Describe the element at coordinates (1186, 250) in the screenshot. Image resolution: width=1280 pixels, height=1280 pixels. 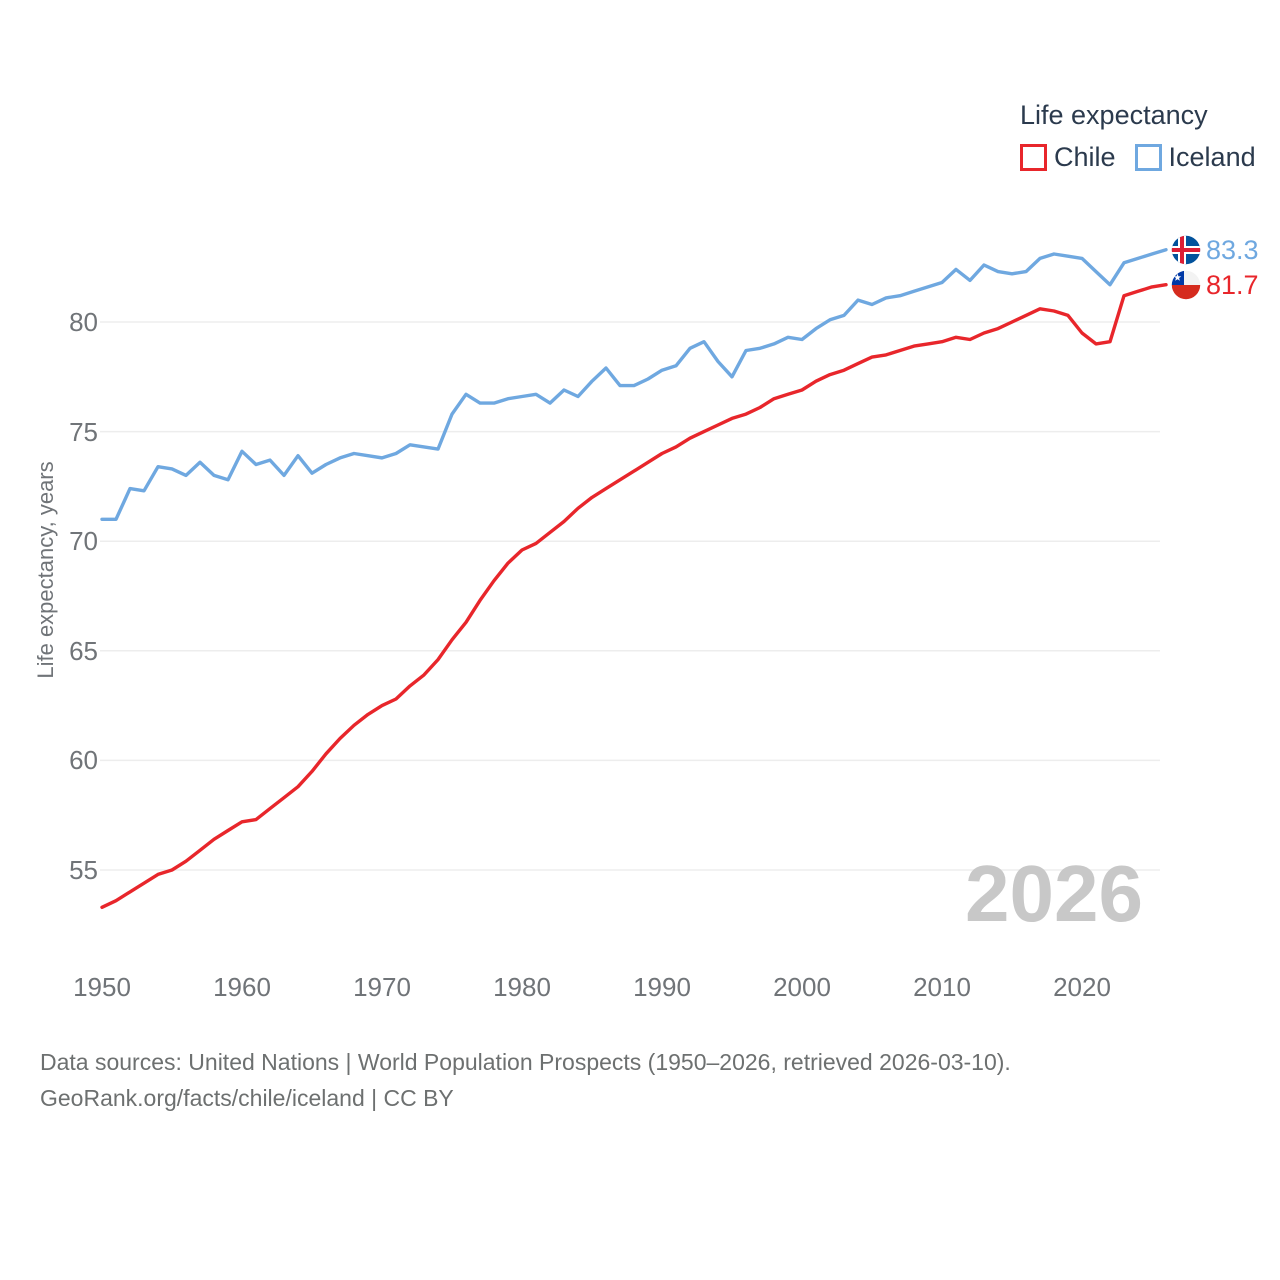
I see `iceland-flag-icon` at that location.